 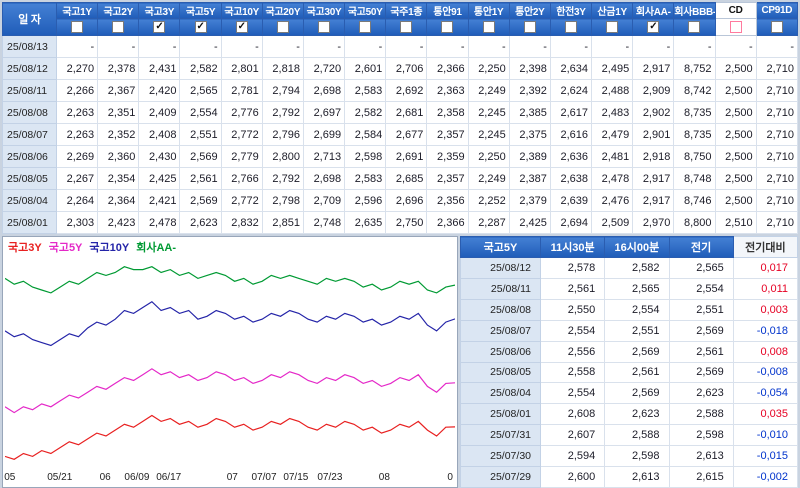 I want to click on detail-value-time-1600: 2,588, so click(x=637, y=435).